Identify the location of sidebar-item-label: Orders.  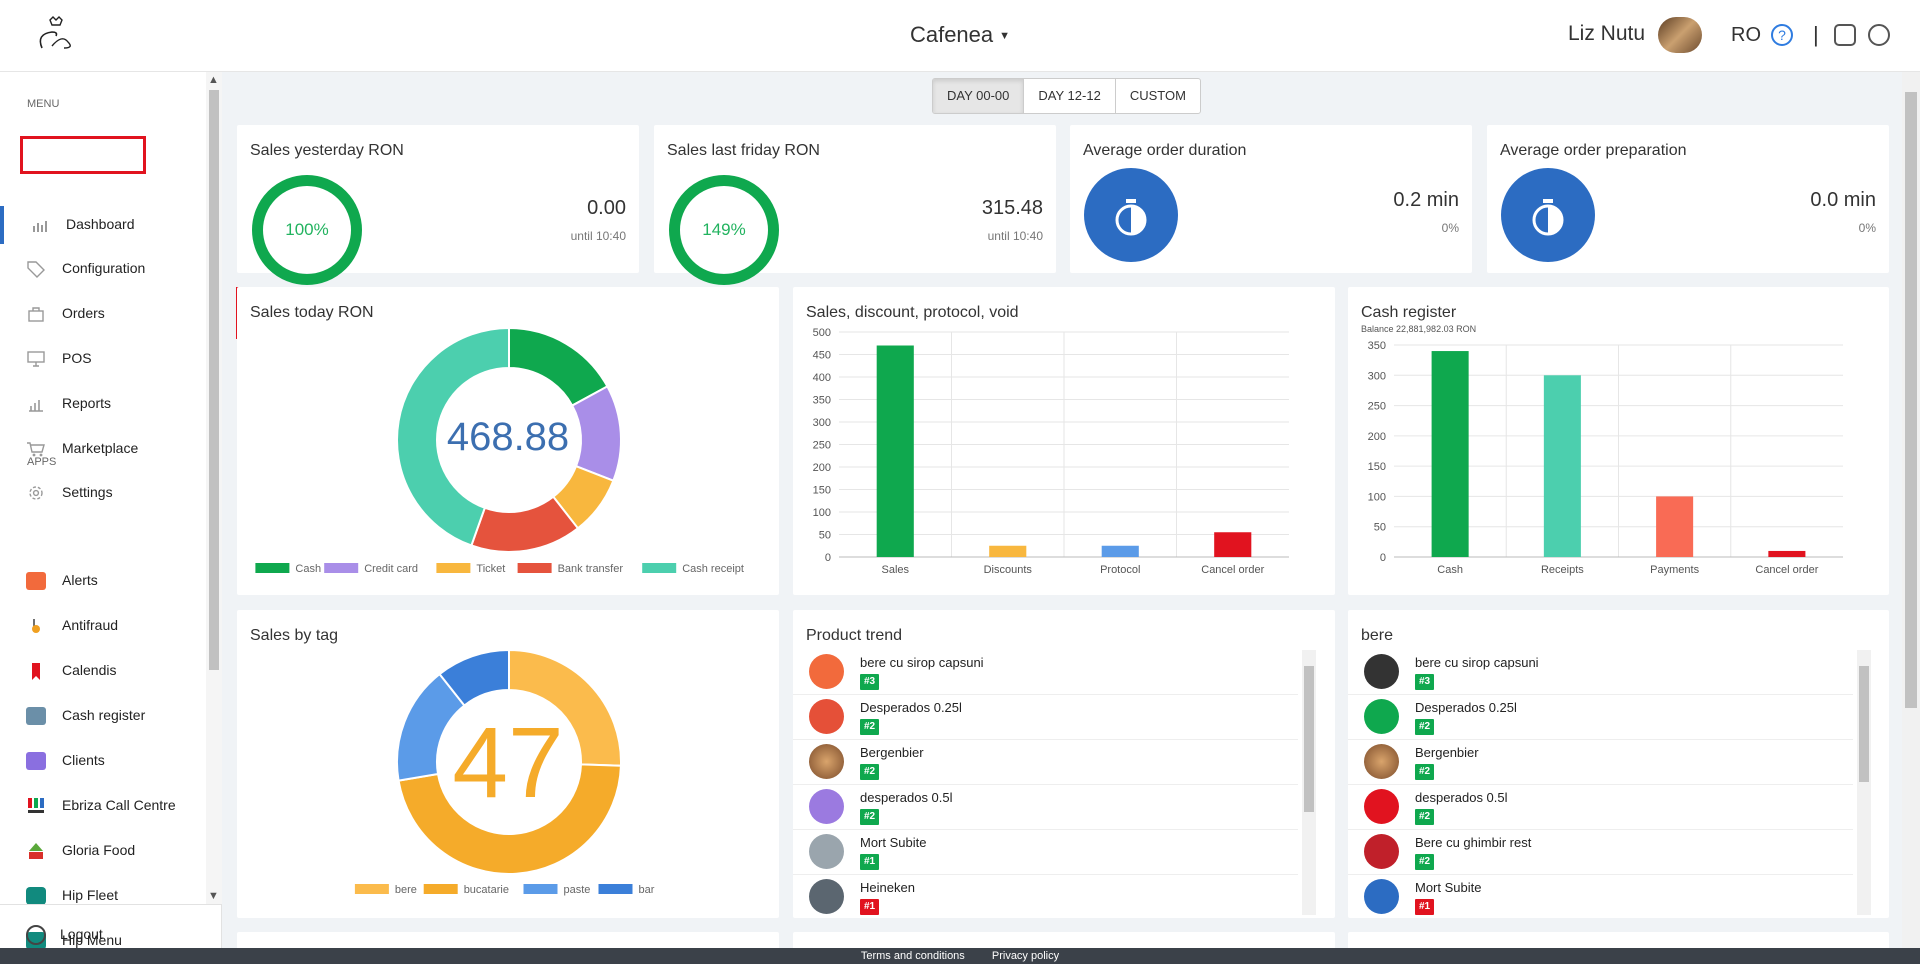
(83, 313).